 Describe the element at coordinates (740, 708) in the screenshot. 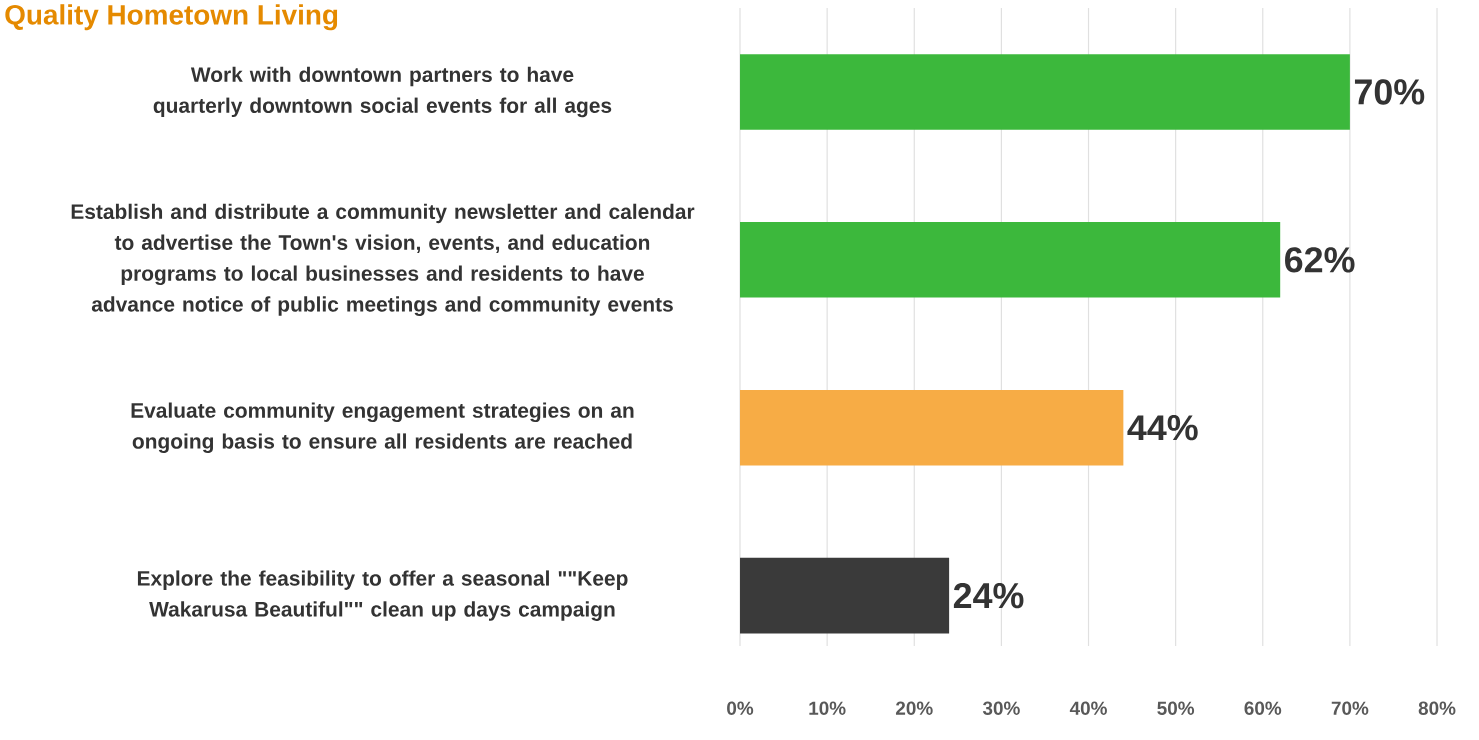

I see `x-tick-label: 0%` at that location.